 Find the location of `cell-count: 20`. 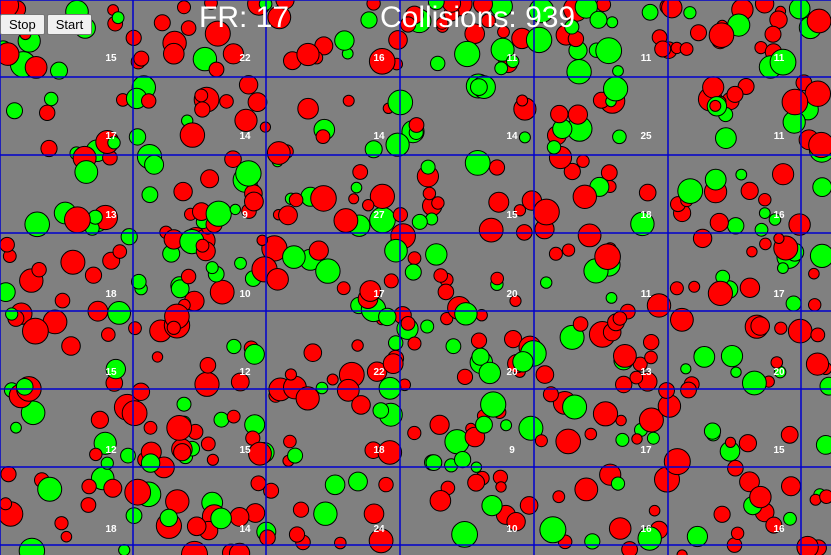

cell-count: 20 is located at coordinates (779, 372).